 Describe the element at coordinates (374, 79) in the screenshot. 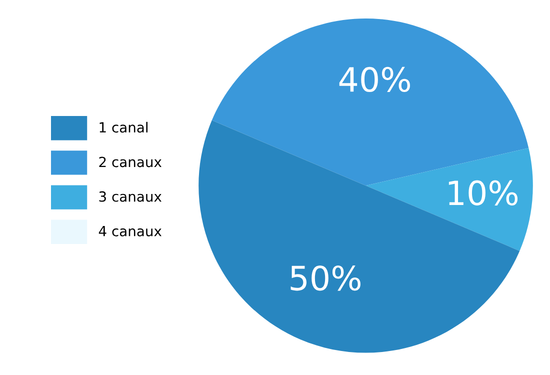

I see `data-label: 40%` at that location.